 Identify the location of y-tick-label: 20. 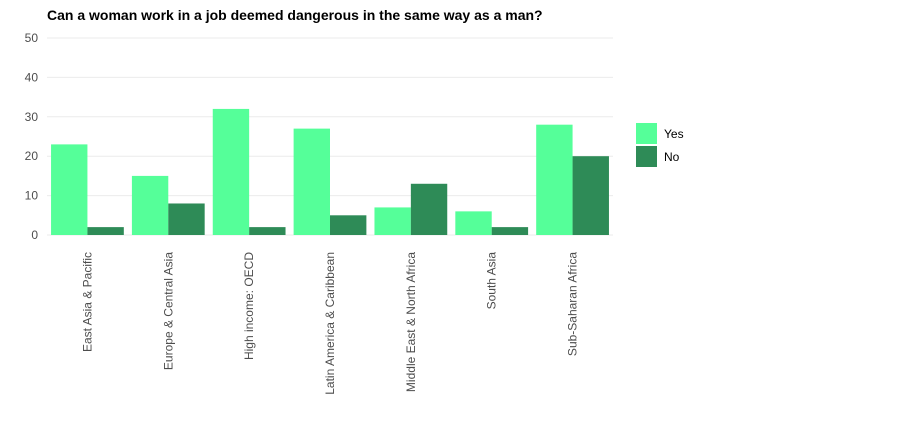
(32, 156).